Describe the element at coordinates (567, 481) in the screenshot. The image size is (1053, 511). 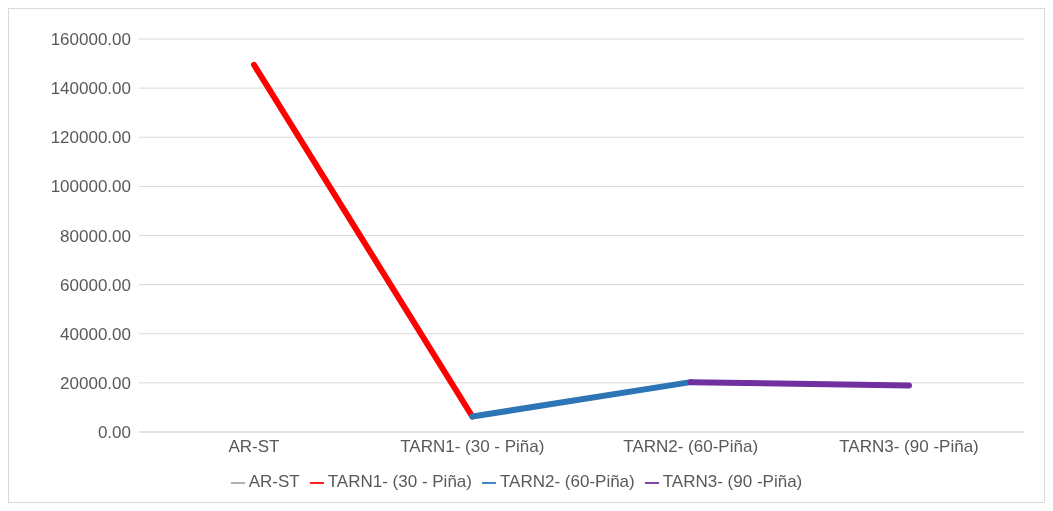
I see `legend-label: TARN2- (60-Piña)` at that location.